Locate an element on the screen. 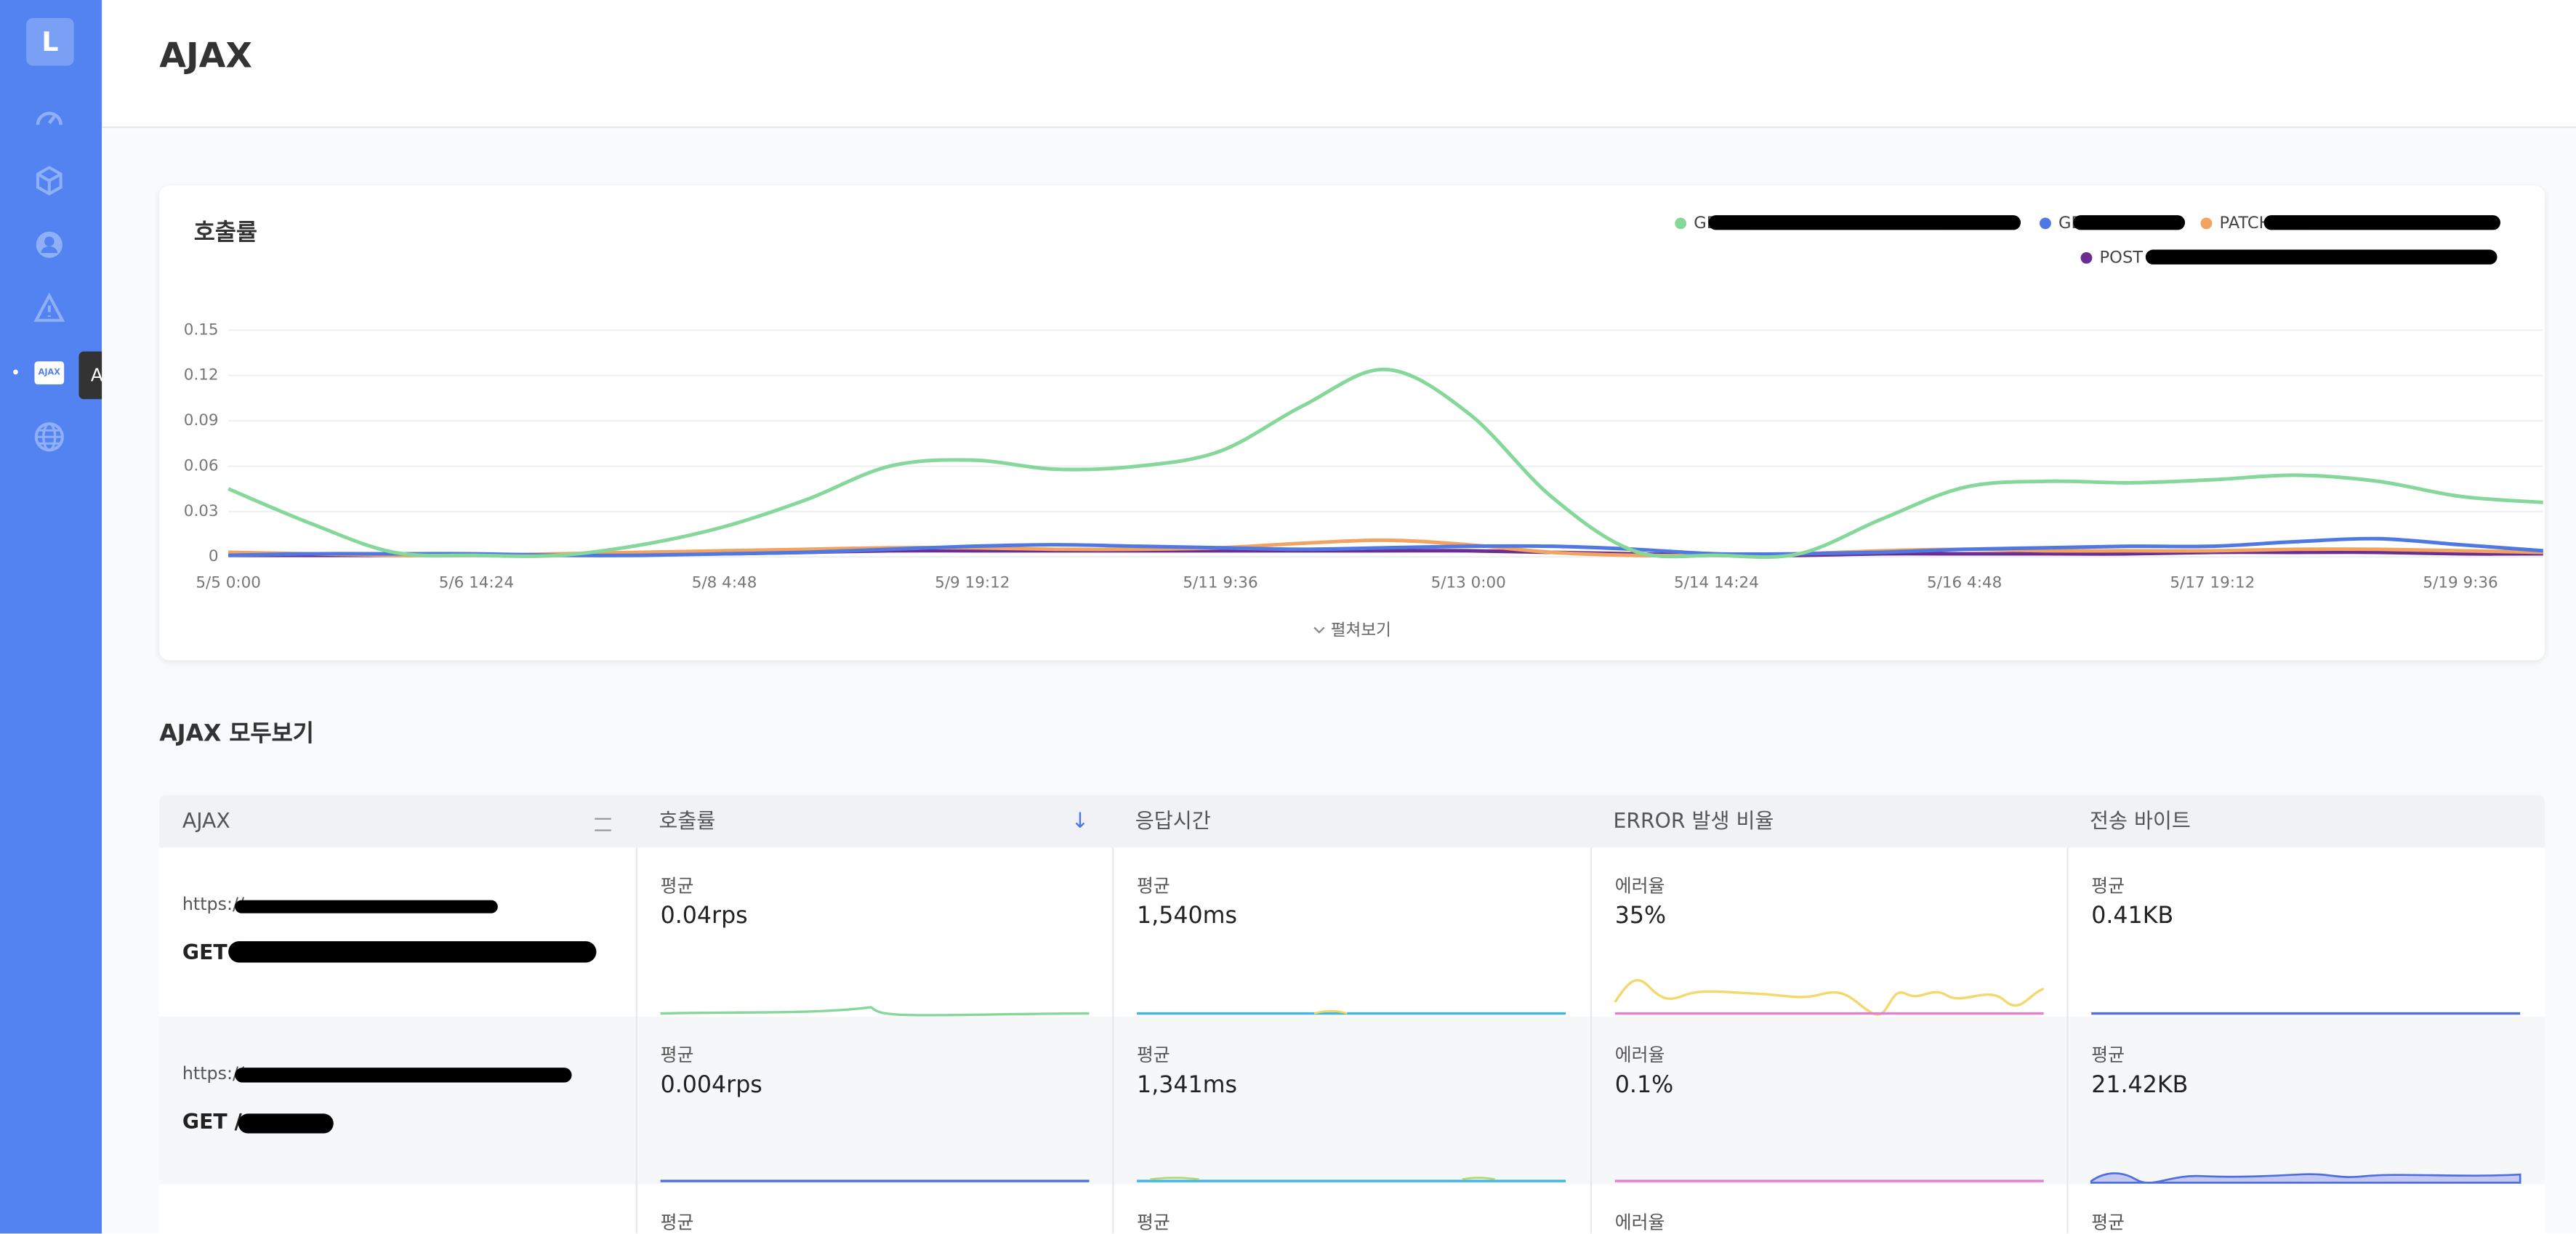  column-header: AJAX is located at coordinates (206, 820).